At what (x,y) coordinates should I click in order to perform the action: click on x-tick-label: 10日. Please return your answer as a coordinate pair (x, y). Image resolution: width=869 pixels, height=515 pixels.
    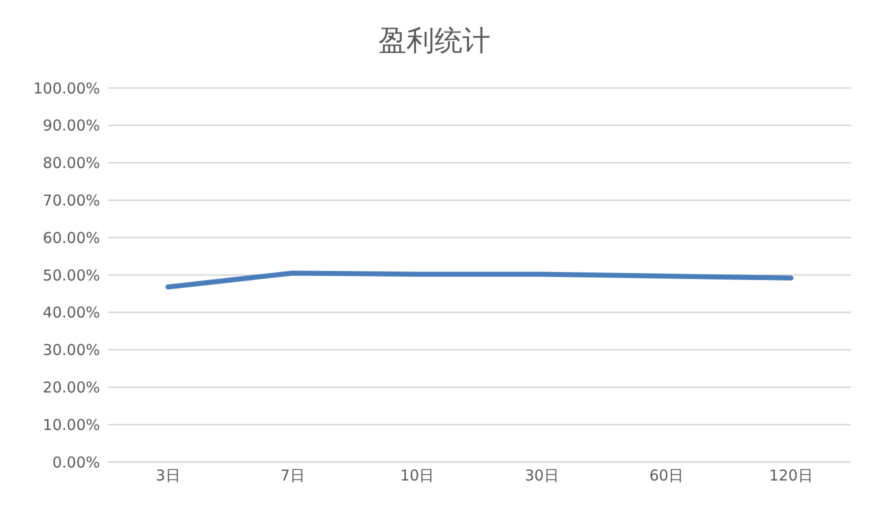
    Looking at the image, I should click on (417, 475).